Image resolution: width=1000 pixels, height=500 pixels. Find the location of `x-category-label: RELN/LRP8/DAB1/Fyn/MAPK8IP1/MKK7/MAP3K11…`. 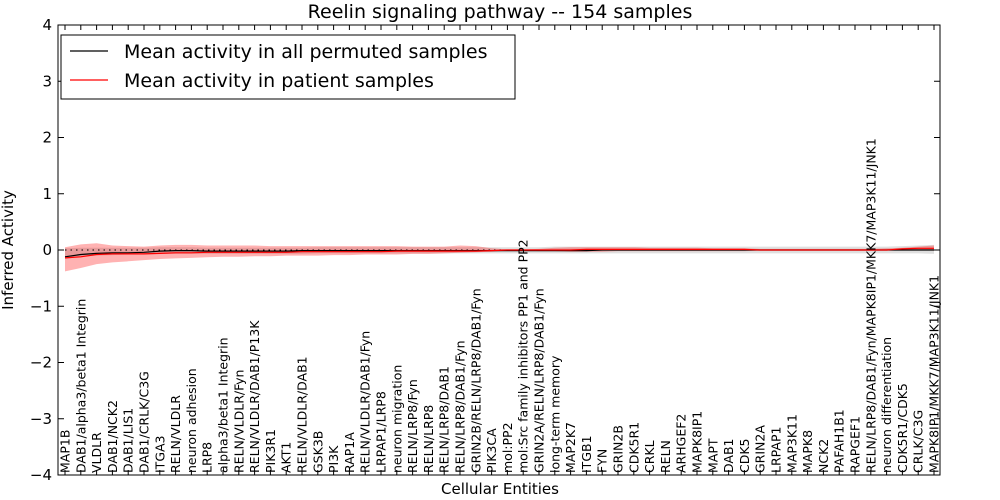

x-category-label: RELN/LRP8/DAB1/Fyn/MAPK8IP1/MKK7/MAP3K11… is located at coordinates (870, 305).